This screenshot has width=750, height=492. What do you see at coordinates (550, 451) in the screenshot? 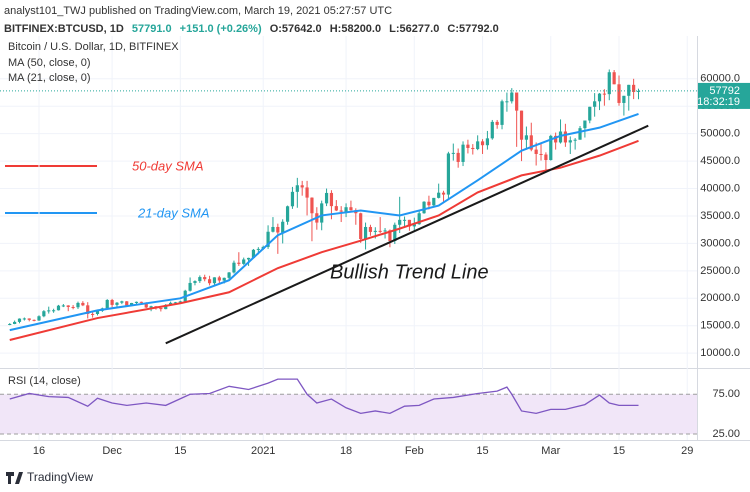
I see `x-tick-label: Mar` at bounding box center [550, 451].